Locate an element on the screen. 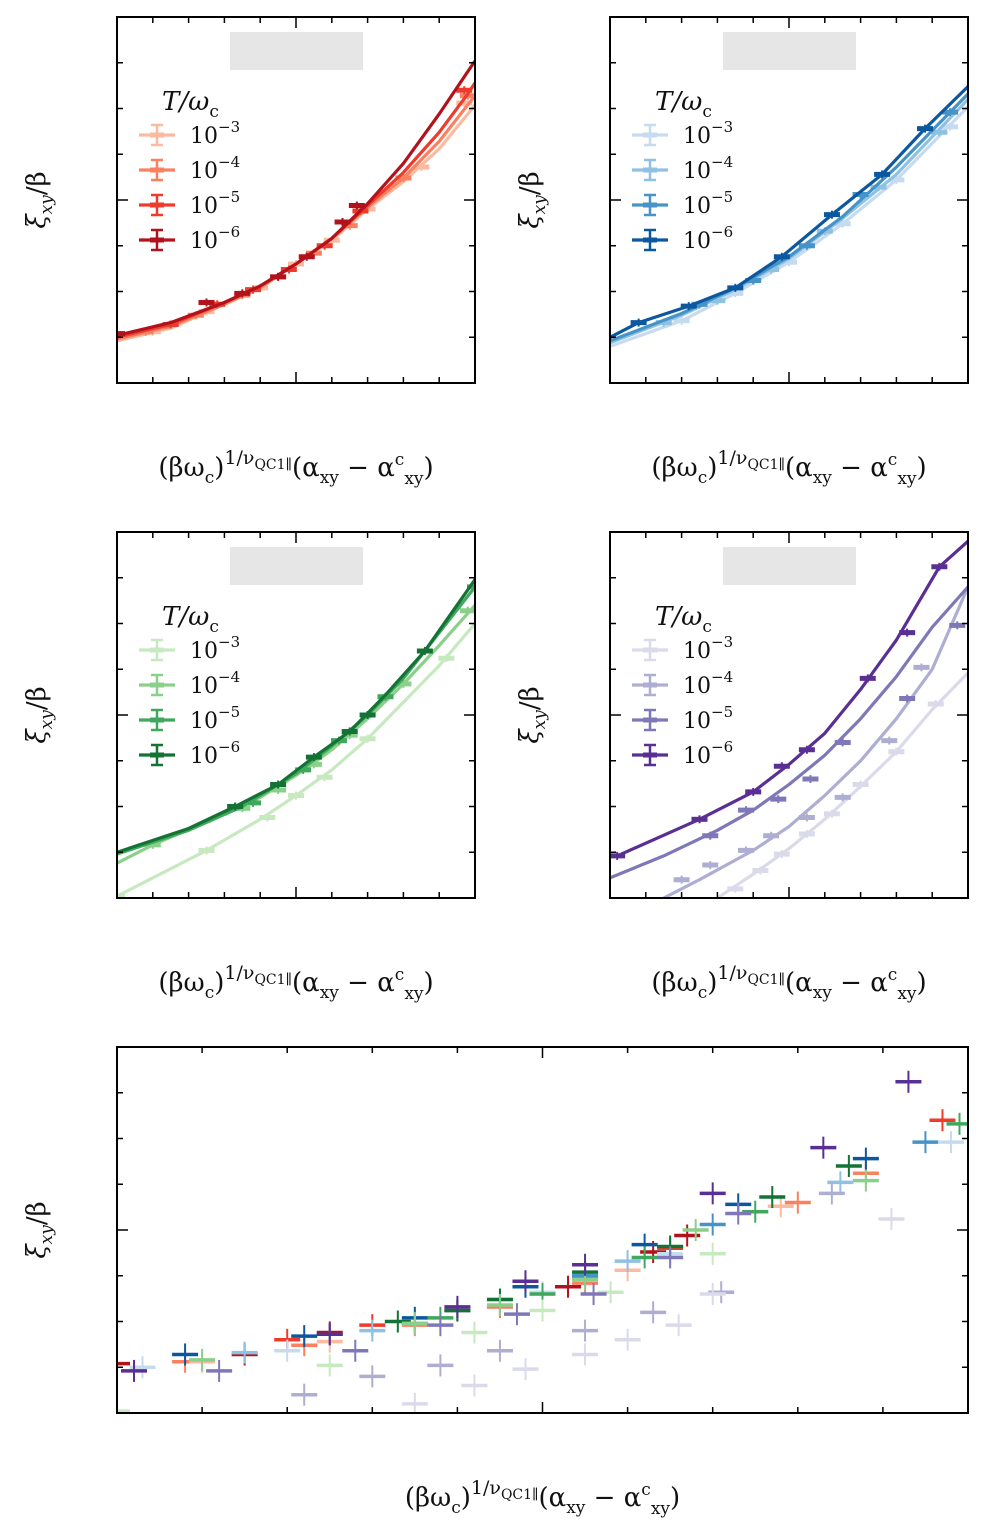  series-line-10^-6 is located at coordinates (789, 212).